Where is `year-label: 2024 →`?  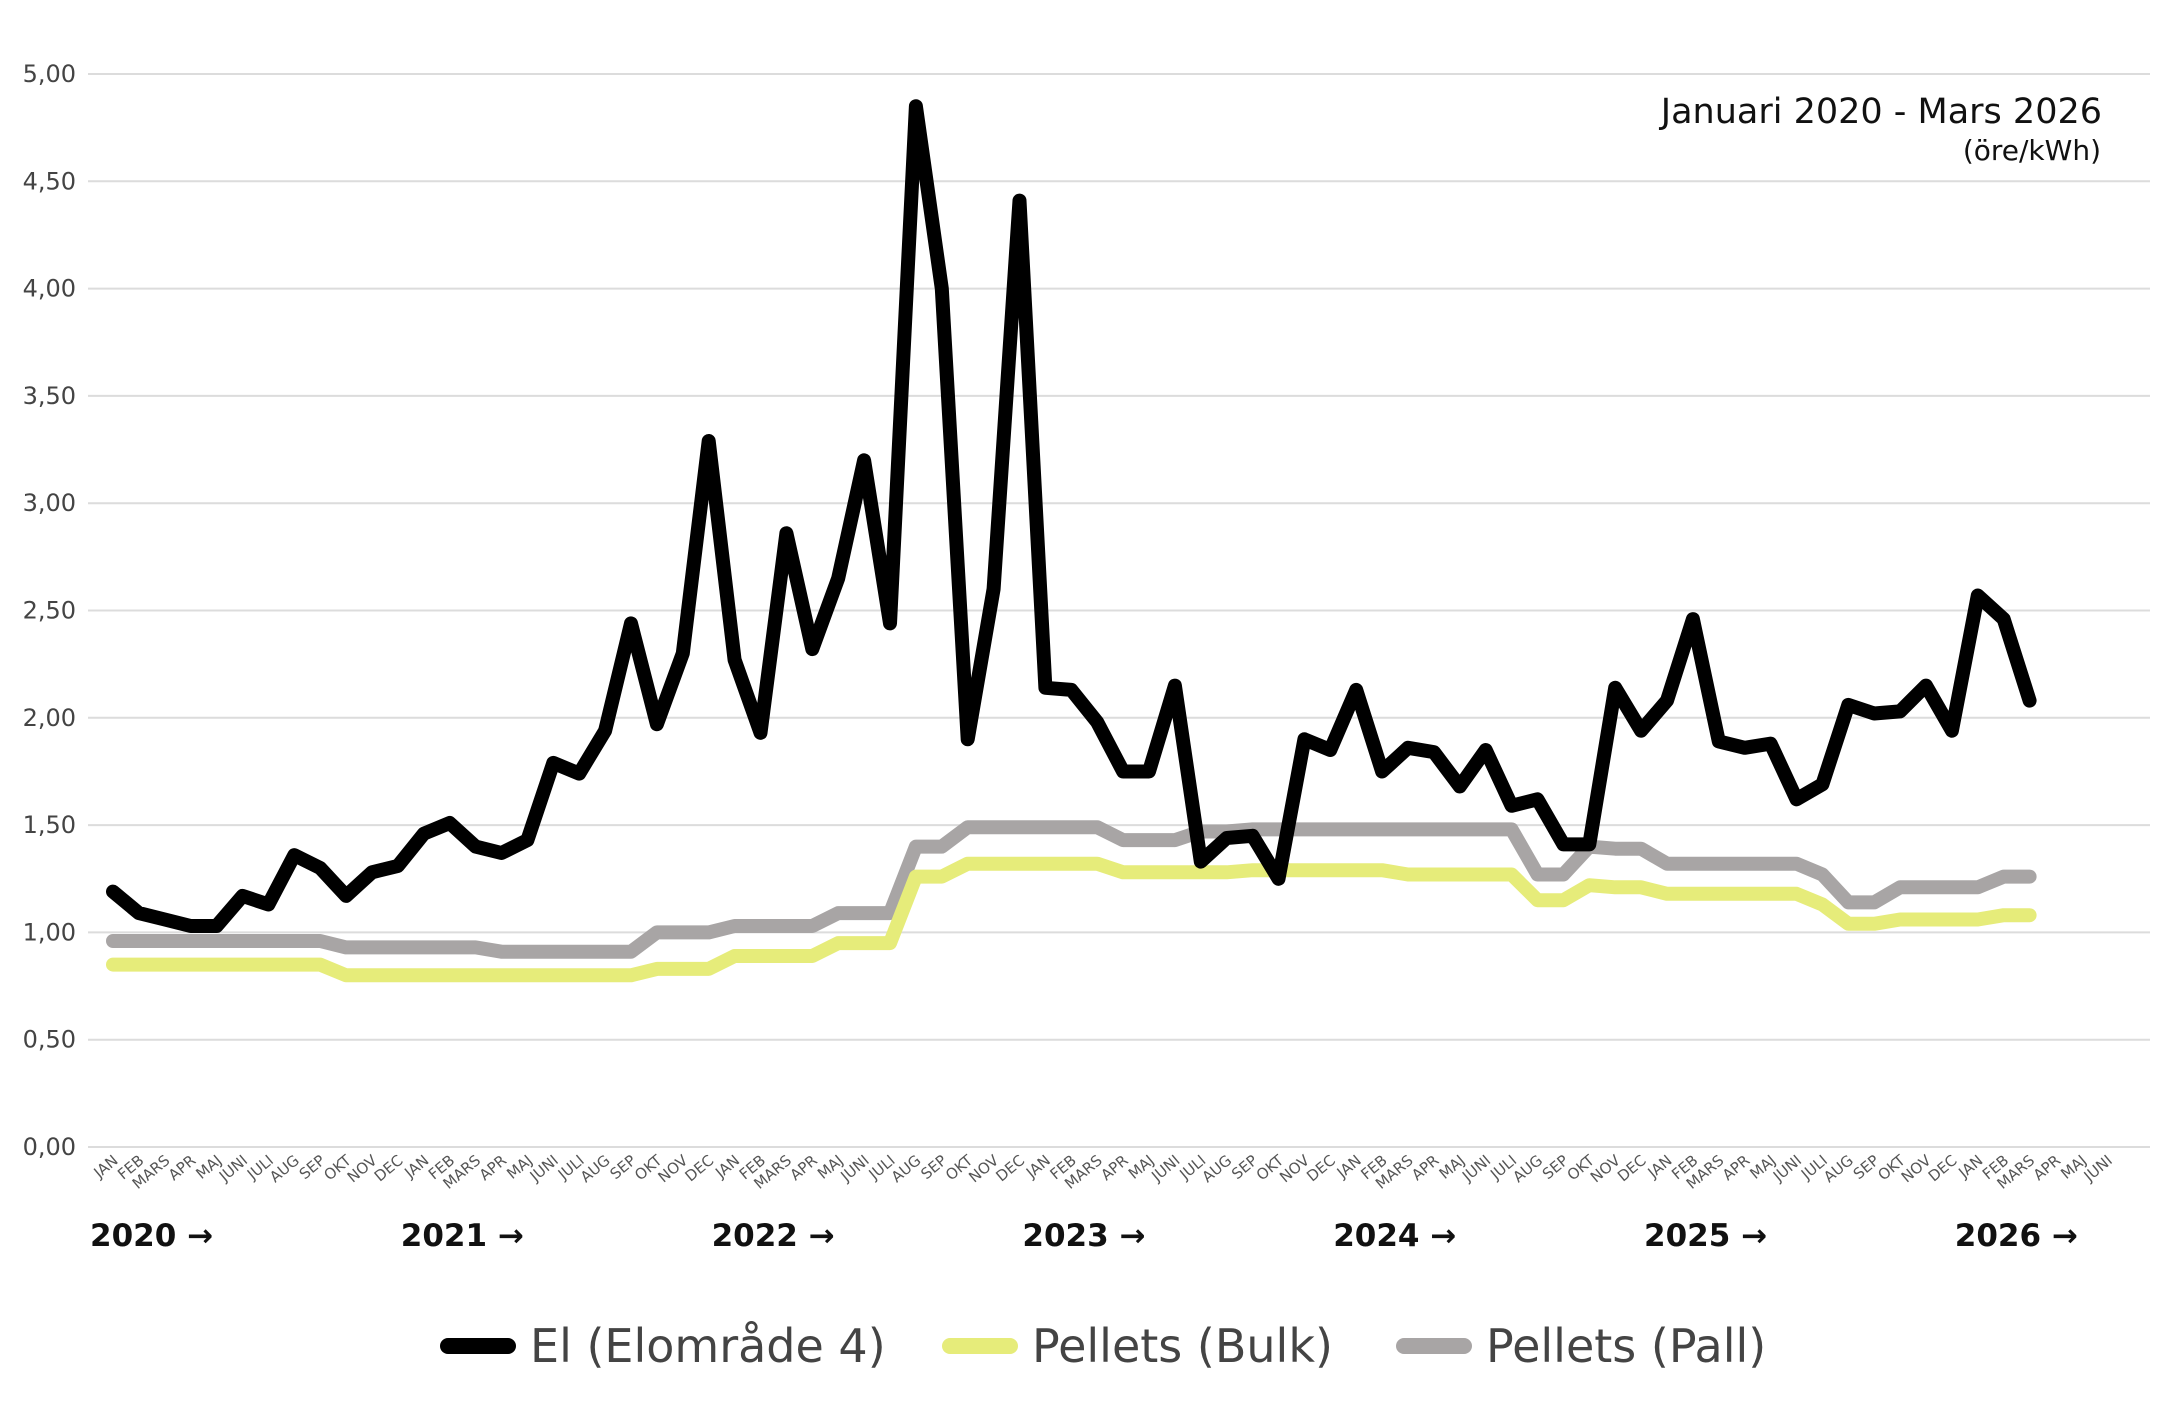
year-label: 2024 → is located at coordinates (1394, 1236).